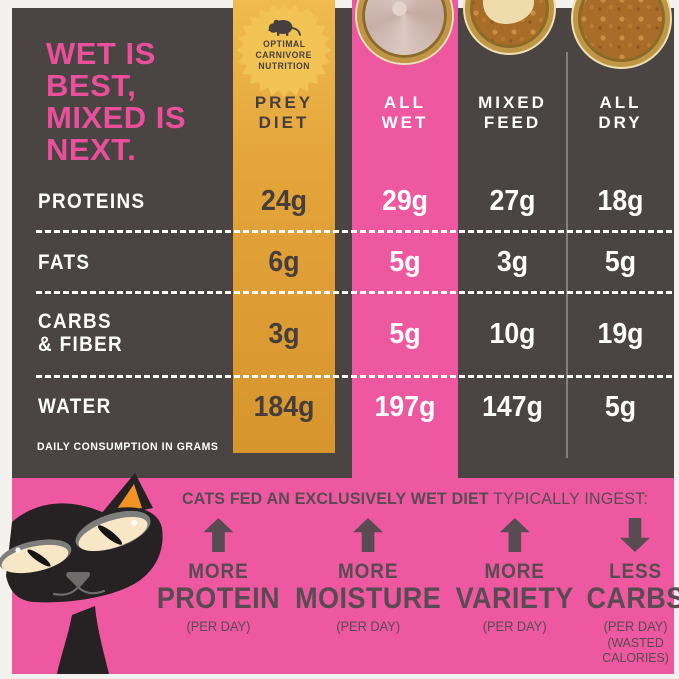 The width and height of the screenshot is (679, 679). Describe the element at coordinates (284, 55) in the screenshot. I see `badge-text-line: CARNIVORE` at that location.